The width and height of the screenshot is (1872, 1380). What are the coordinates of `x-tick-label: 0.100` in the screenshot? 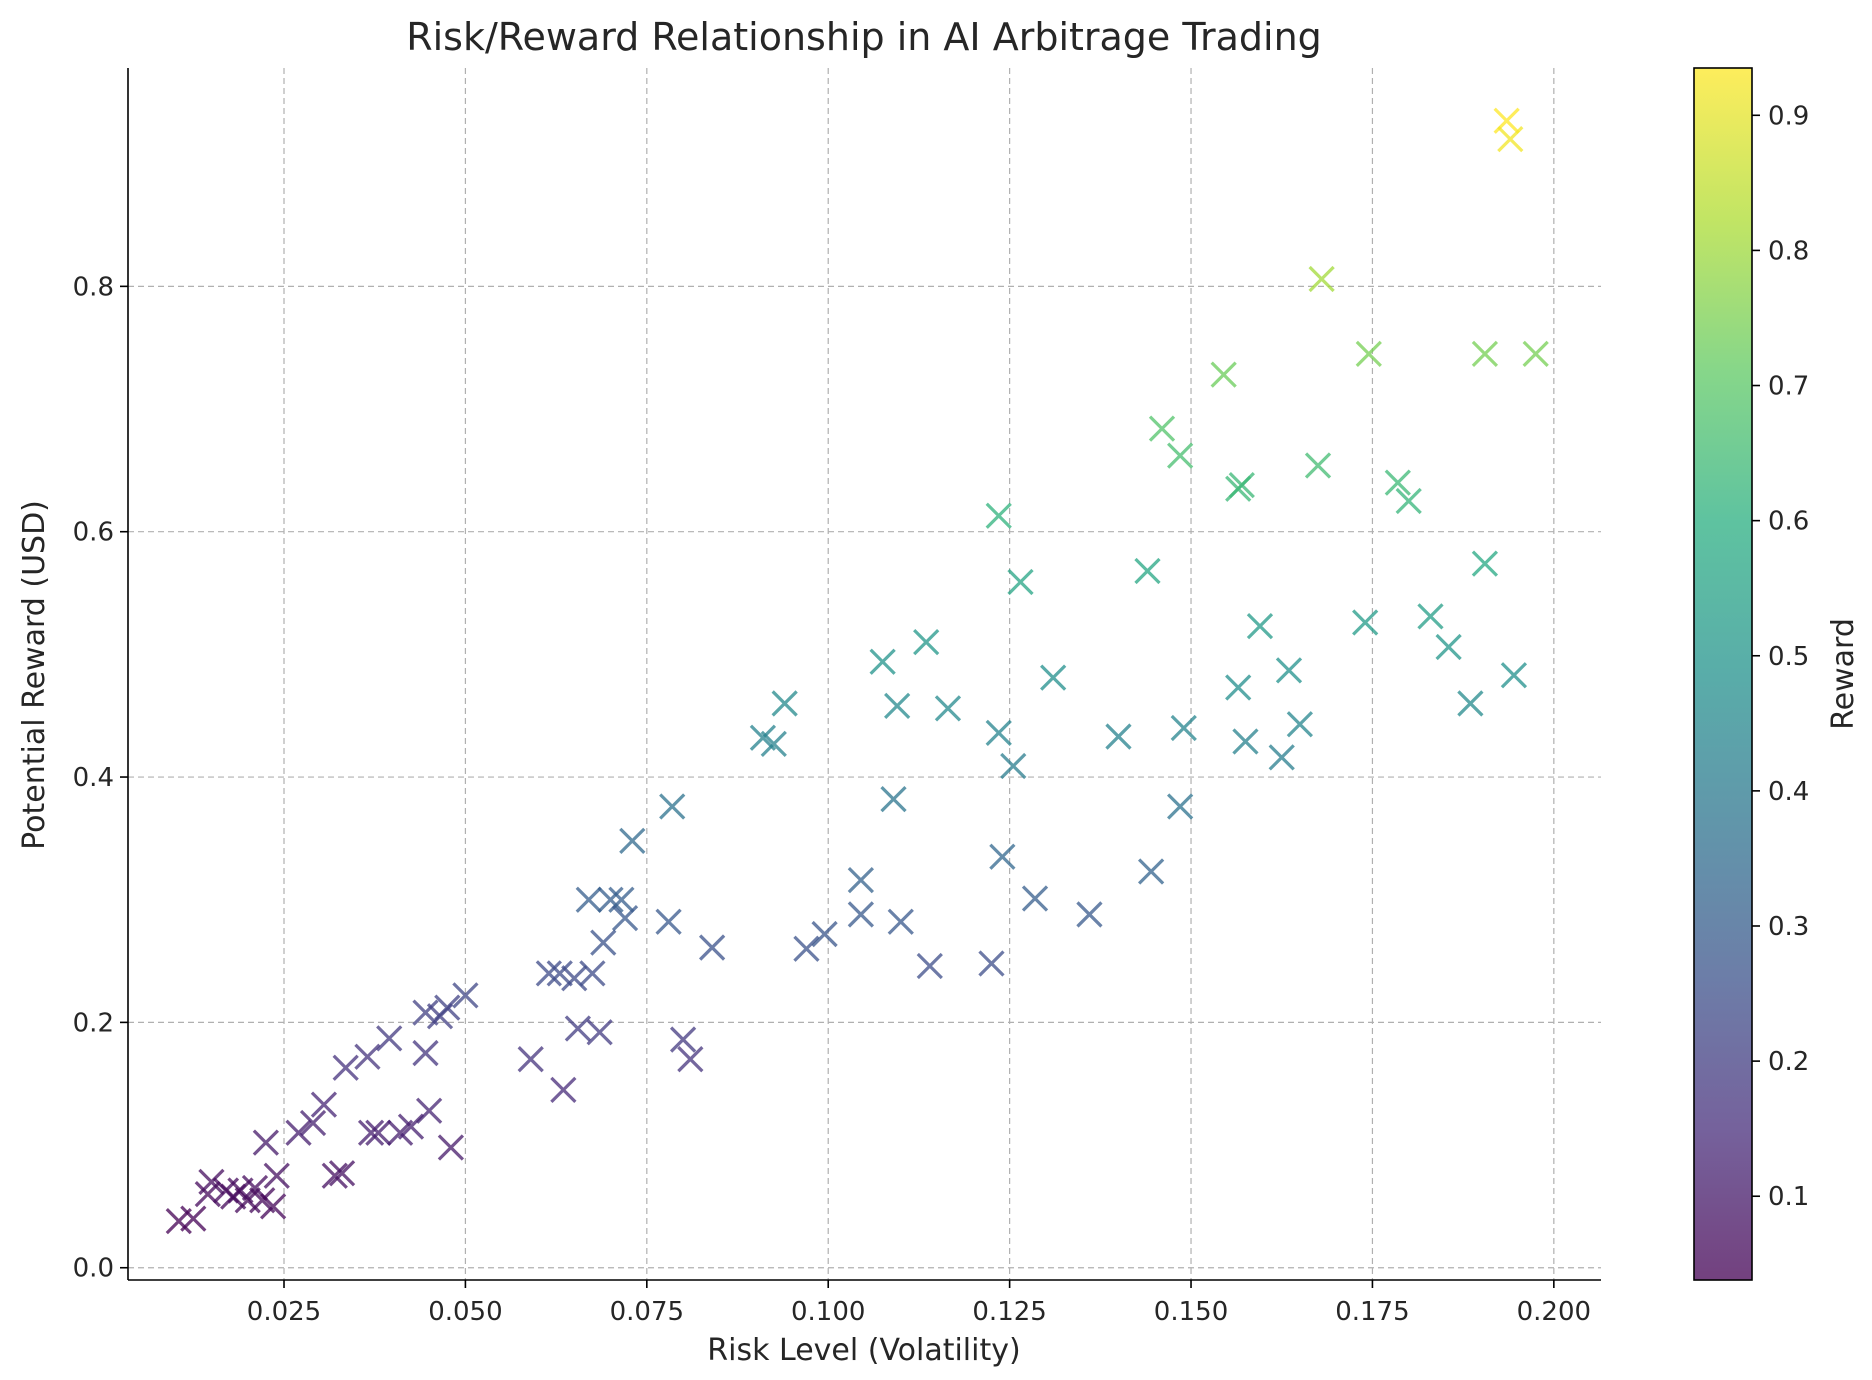 It's located at (828, 1312).